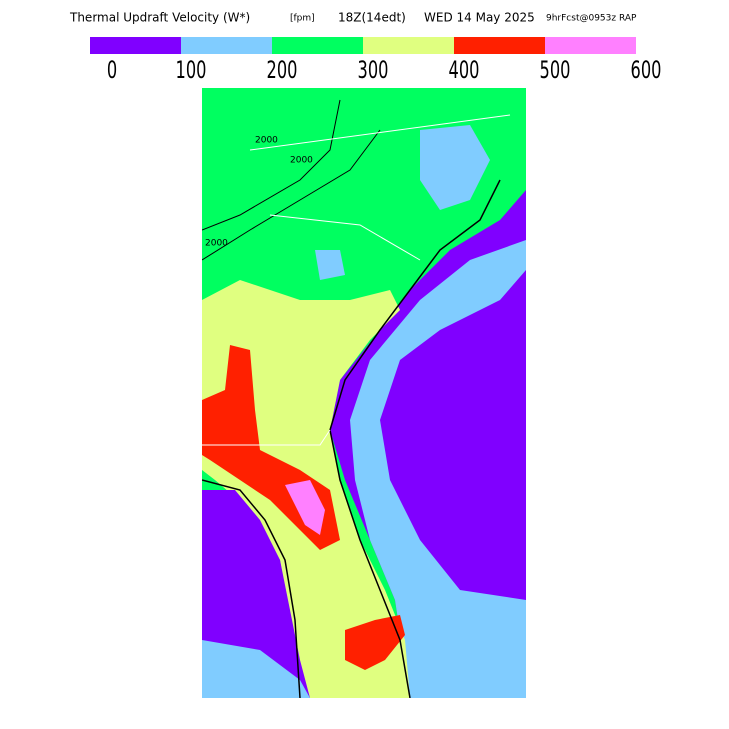 This screenshot has width=729, height=729. I want to click on ocean-deep, so click(460, 445).